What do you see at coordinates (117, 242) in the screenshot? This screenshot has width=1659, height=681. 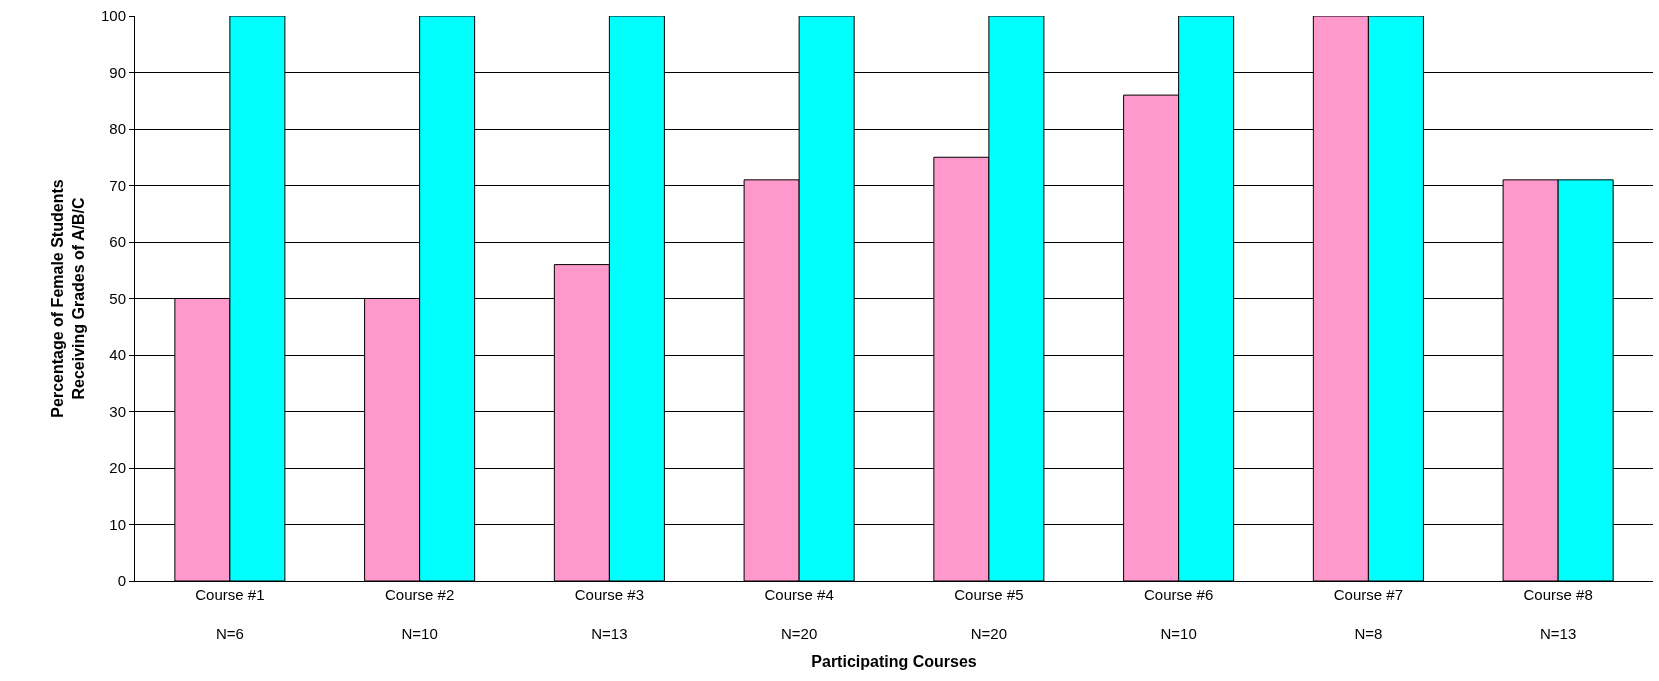 I see `y-tick-label: 60` at bounding box center [117, 242].